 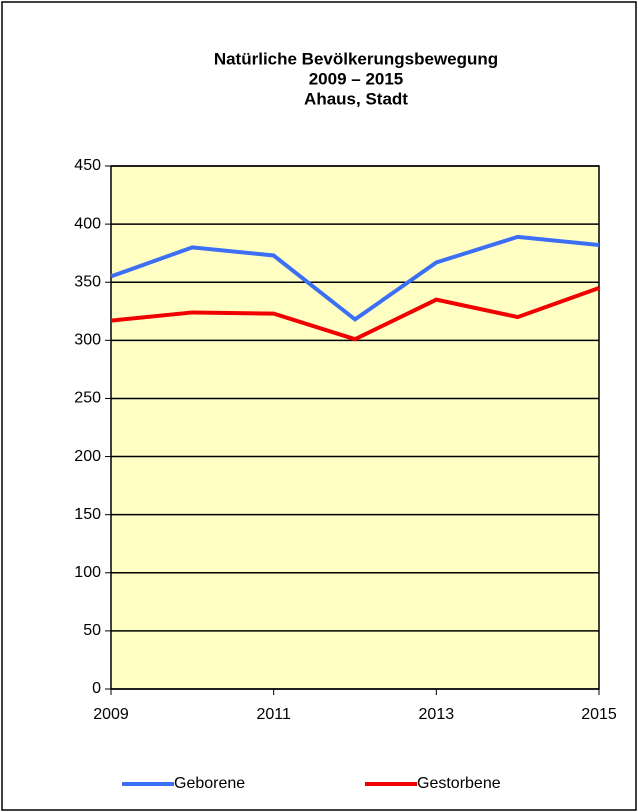 I want to click on y-tick-label: 450, so click(x=87, y=165).